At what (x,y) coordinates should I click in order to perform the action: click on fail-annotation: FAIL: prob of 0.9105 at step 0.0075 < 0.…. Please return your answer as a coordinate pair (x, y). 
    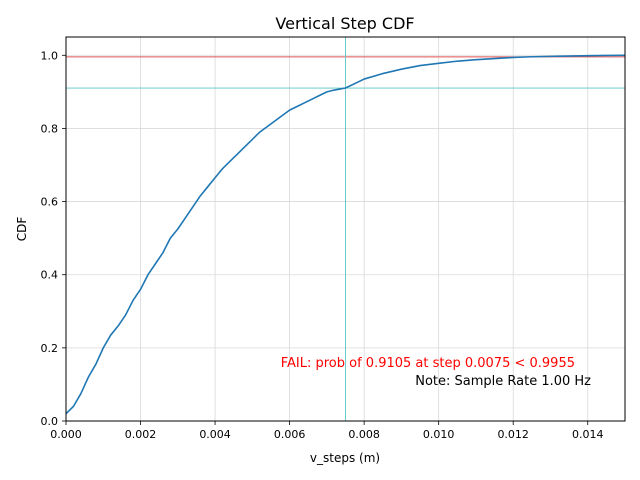
    Looking at the image, I should click on (428, 363).